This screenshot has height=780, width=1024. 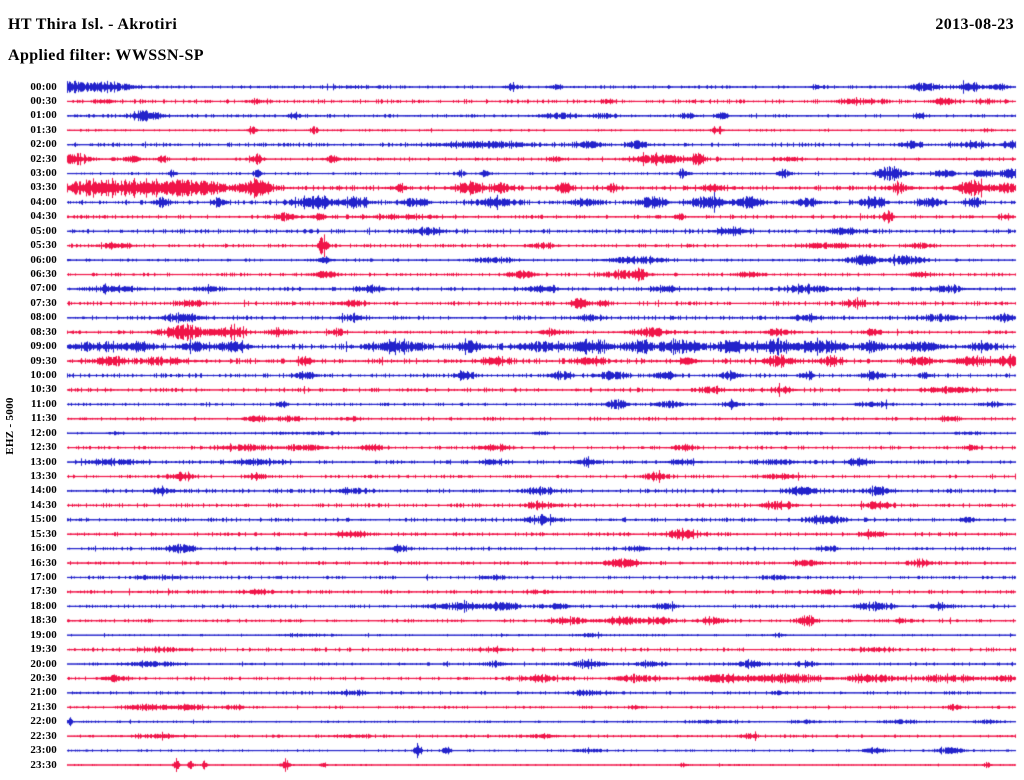 I want to click on time-label: 14:00, so click(x=43, y=490).